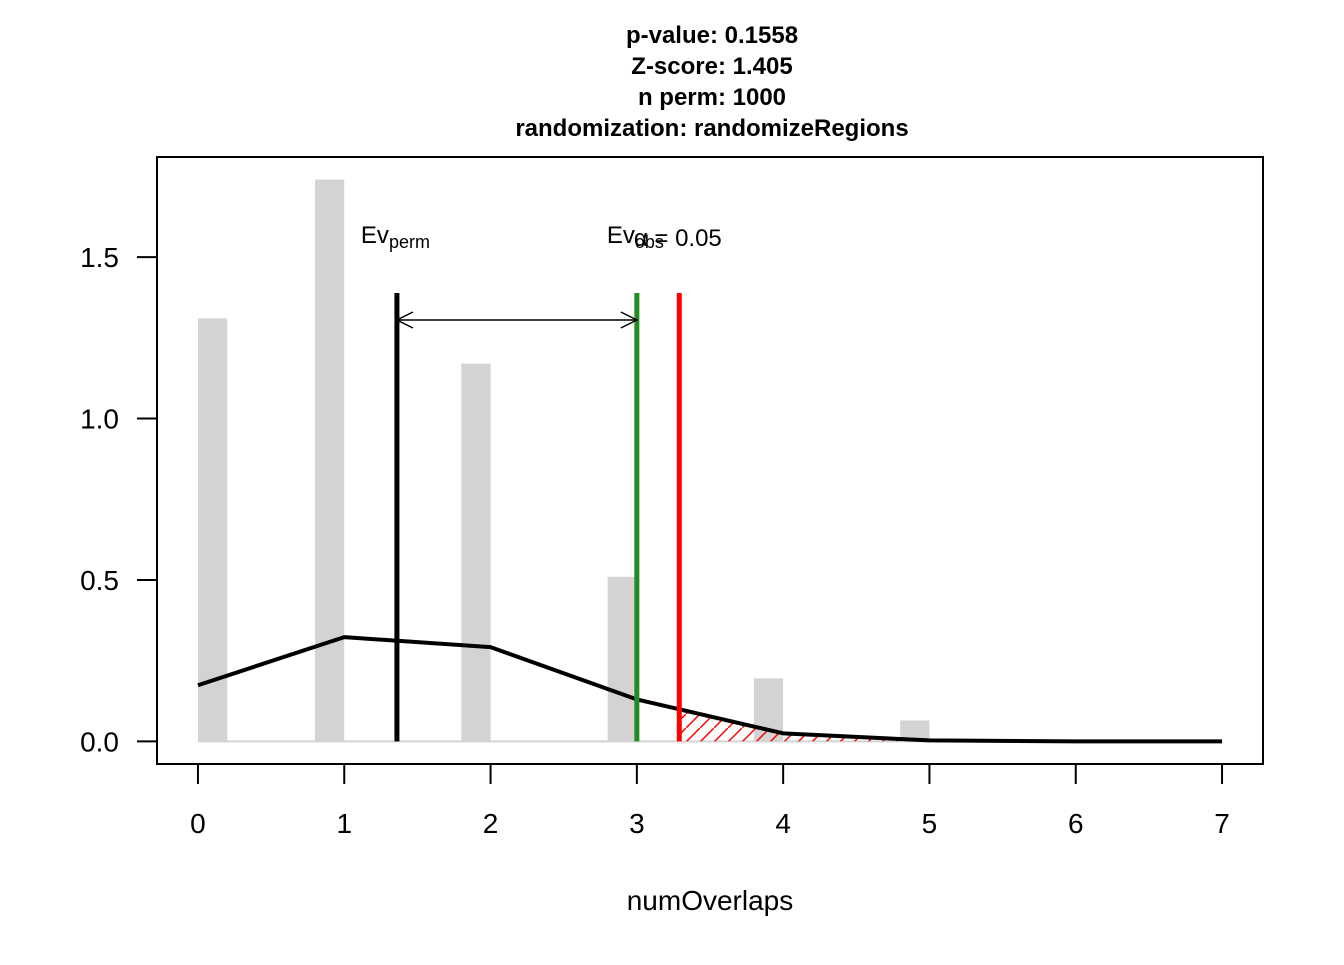 The width and height of the screenshot is (1344, 965). I want to click on chart-title: p-value: 0.1558, so click(712, 35).